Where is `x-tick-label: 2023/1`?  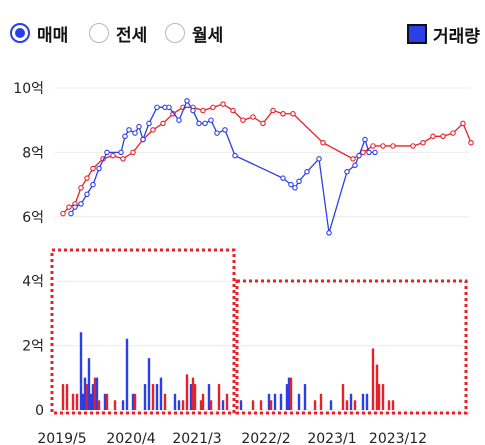
x-tick-label: 2023/1 is located at coordinates (331, 438).